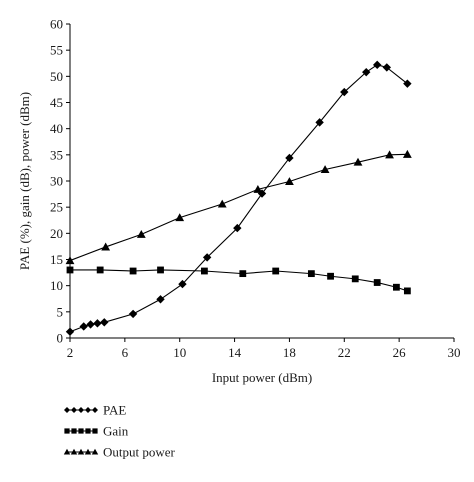 Image resolution: width=474 pixels, height=482 pixels. I want to click on x-tick-label: 26, so click(400, 352).